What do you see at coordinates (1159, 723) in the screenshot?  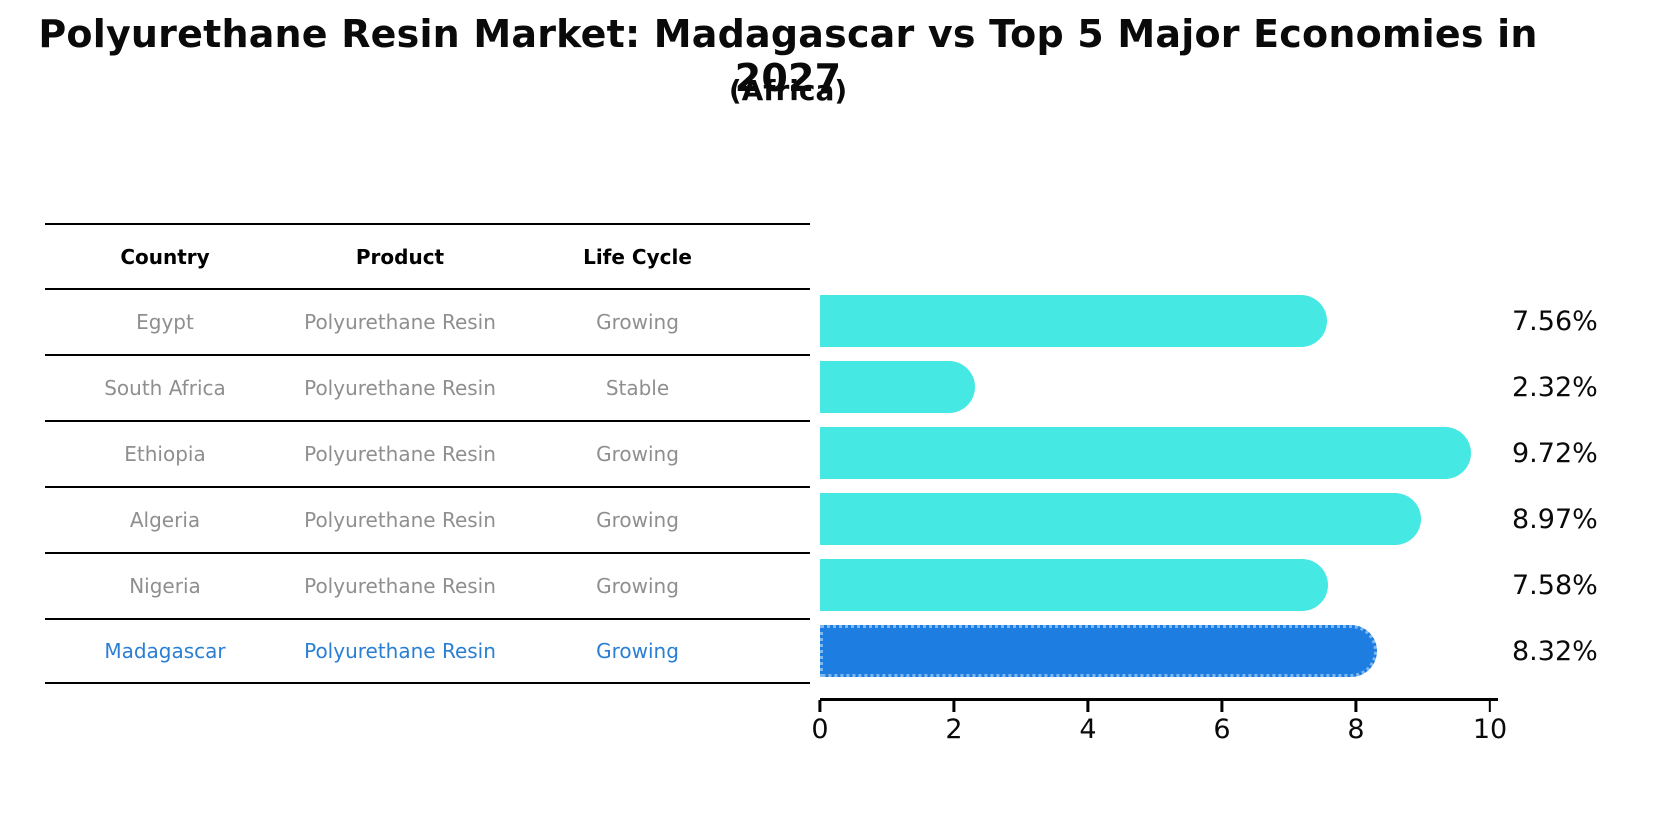 I see `x-axis: 0 2 4 6 8 10` at bounding box center [1159, 723].